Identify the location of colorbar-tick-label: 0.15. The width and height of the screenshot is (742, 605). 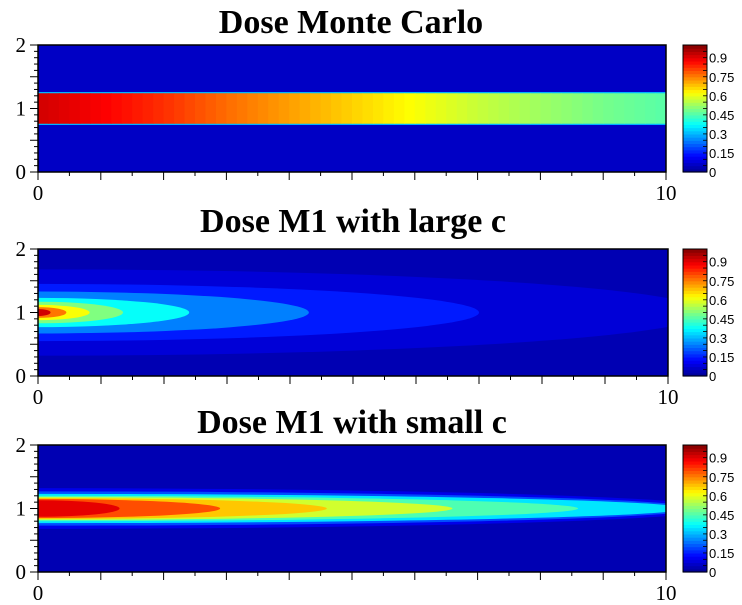
(721, 357).